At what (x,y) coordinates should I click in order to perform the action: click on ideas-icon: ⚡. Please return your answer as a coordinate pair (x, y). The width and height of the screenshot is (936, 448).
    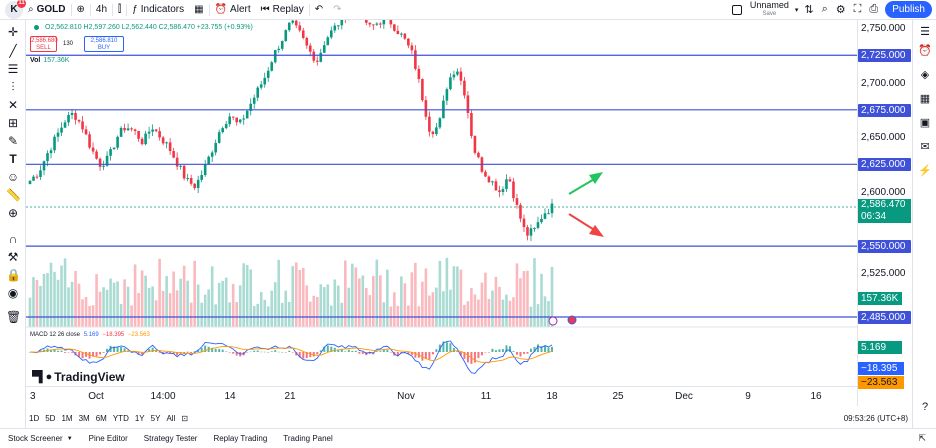
    Looking at the image, I should click on (925, 171).